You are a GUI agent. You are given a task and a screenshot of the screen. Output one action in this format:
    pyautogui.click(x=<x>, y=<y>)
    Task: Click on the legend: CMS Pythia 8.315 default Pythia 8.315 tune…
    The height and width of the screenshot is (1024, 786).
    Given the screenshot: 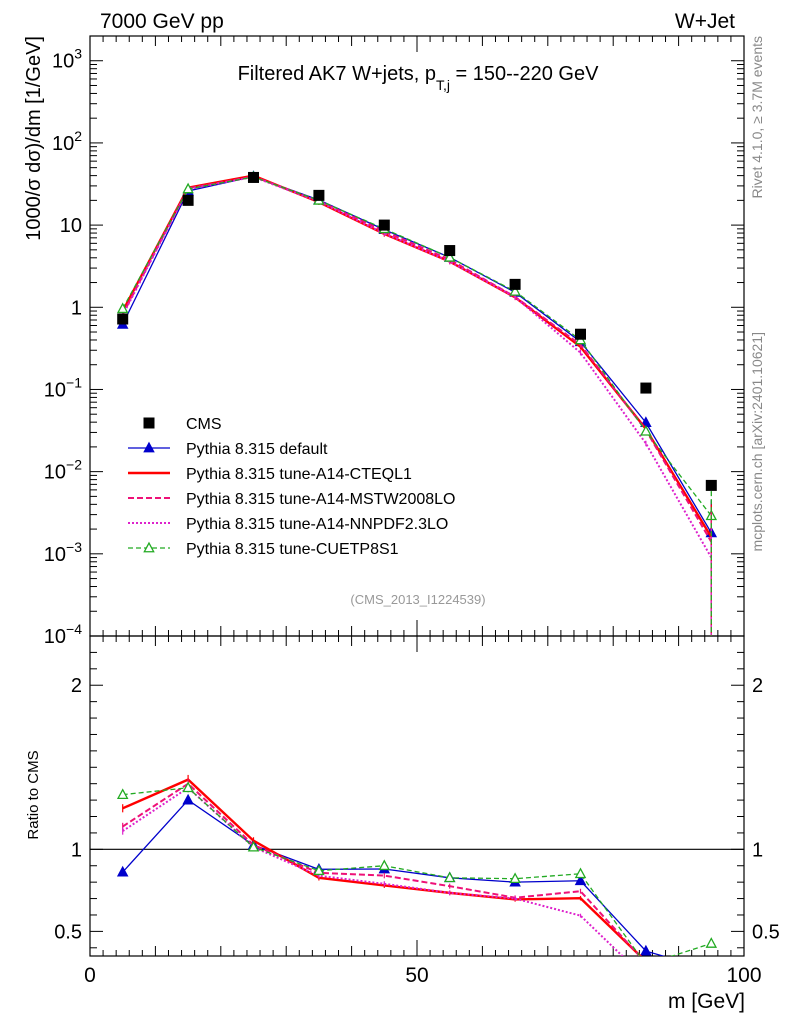 What is the action you would take?
    pyautogui.click(x=291, y=487)
    